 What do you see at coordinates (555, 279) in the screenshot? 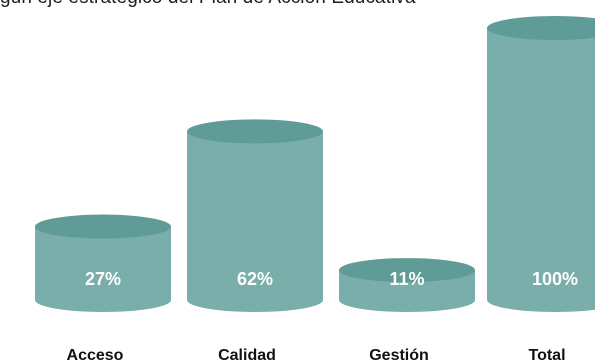
I see `data-label: 100%` at bounding box center [555, 279].